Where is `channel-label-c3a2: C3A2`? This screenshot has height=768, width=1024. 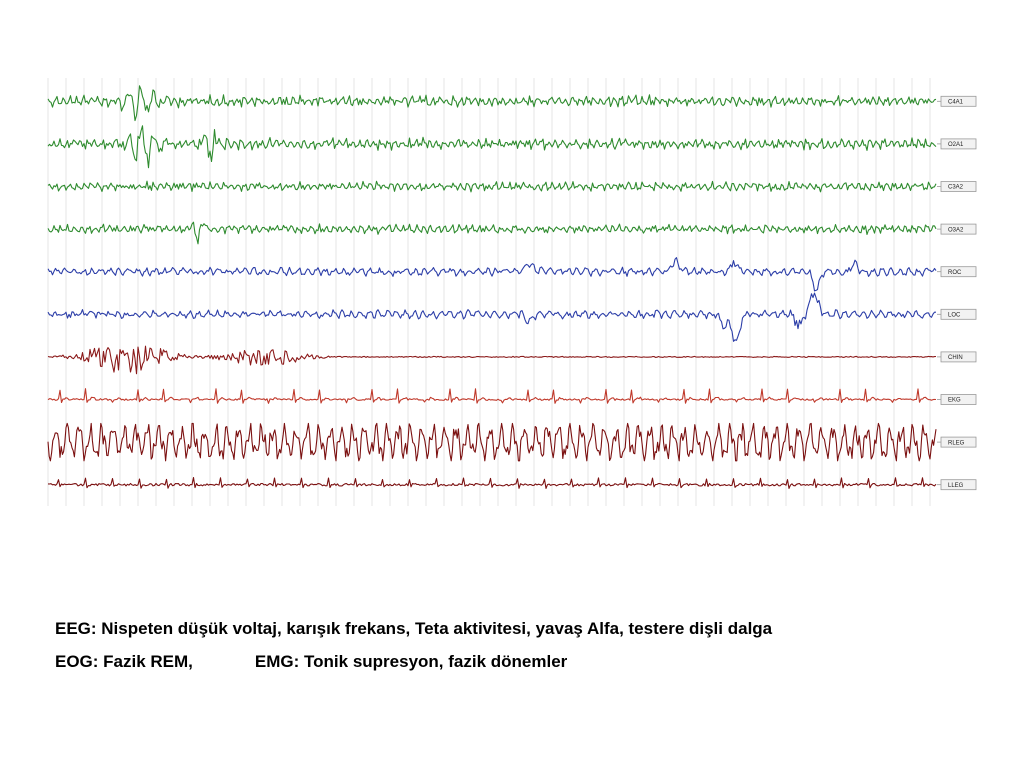
channel-label-c3a2: C3A2 is located at coordinates (957, 186).